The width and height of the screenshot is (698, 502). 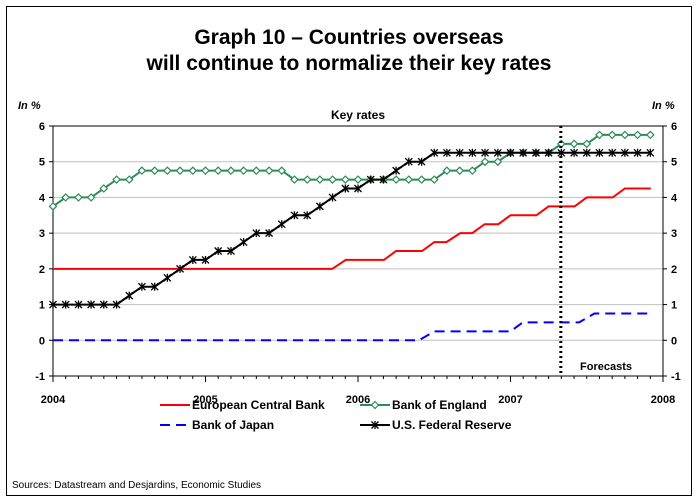 I want to click on forecast-label: Forecasts, so click(x=606, y=367).